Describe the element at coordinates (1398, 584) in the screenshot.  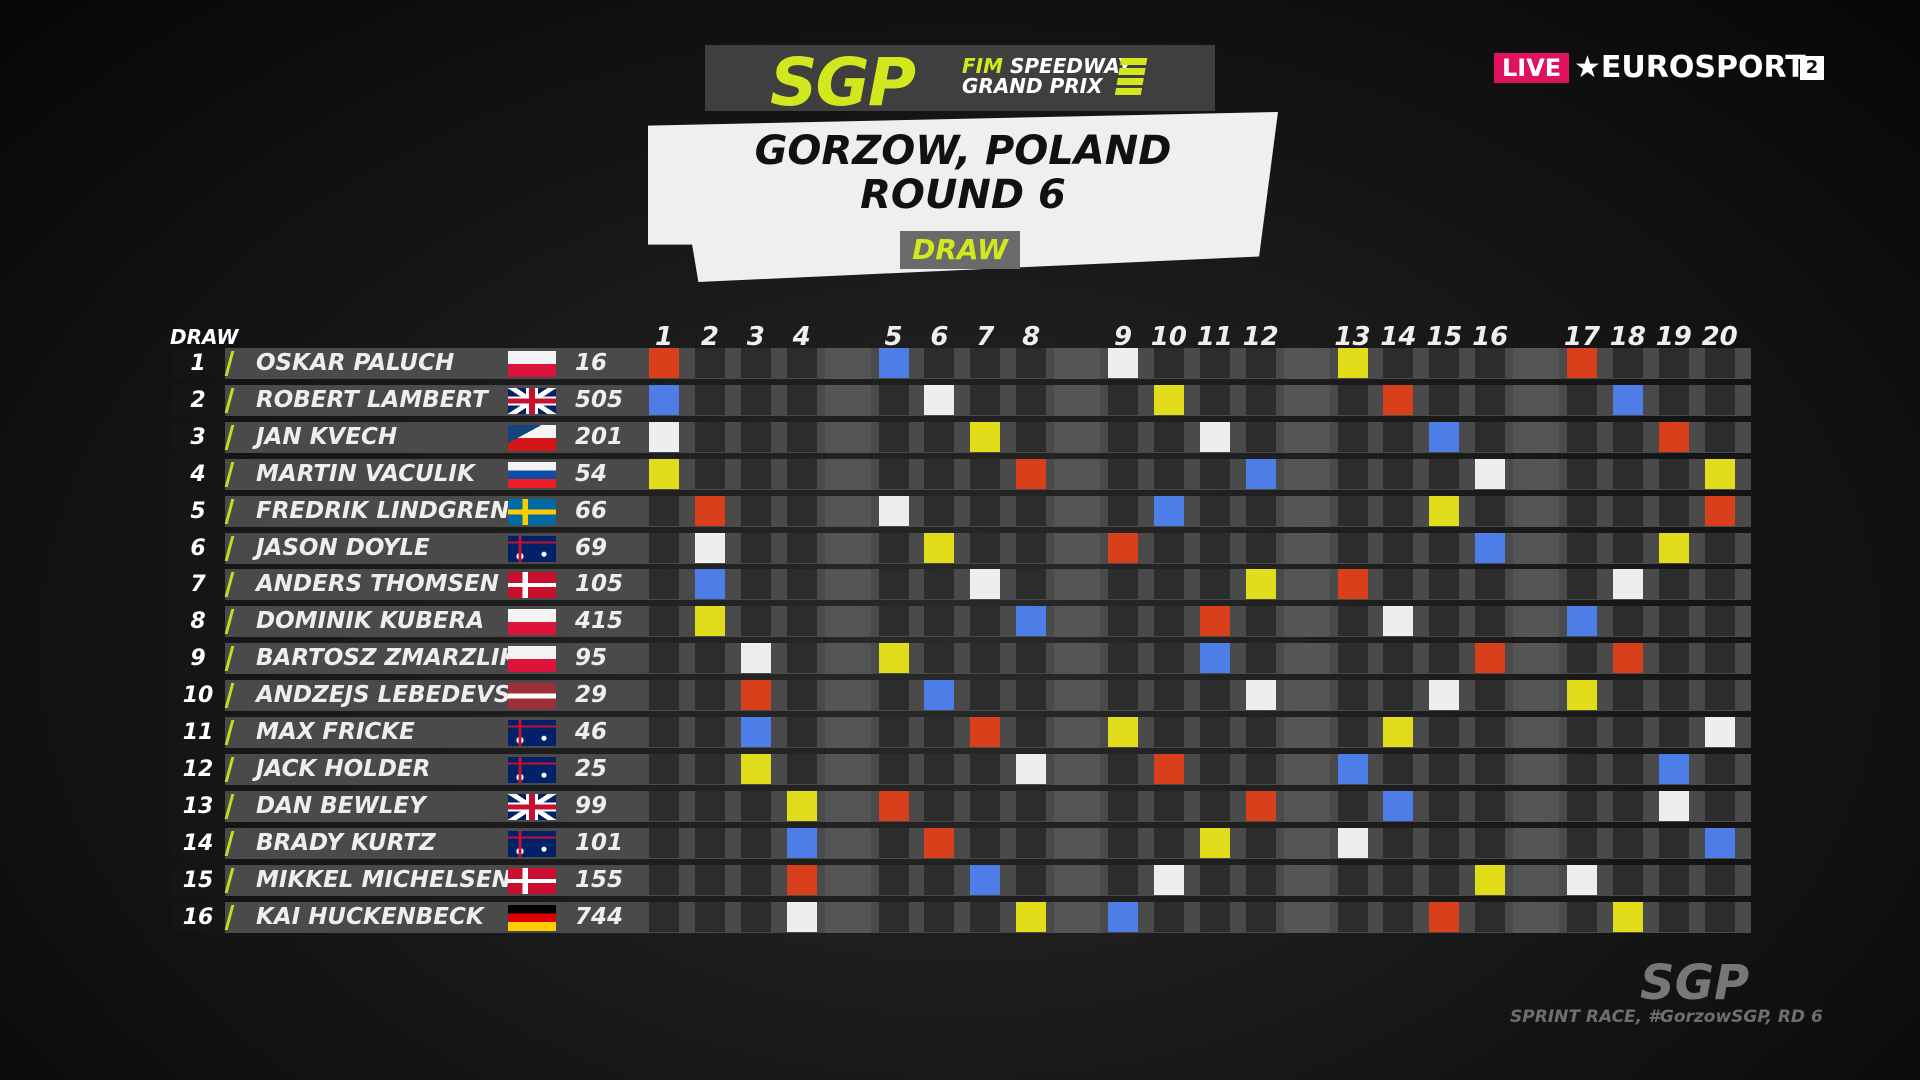
I see `heat-14-empty-cell` at that location.